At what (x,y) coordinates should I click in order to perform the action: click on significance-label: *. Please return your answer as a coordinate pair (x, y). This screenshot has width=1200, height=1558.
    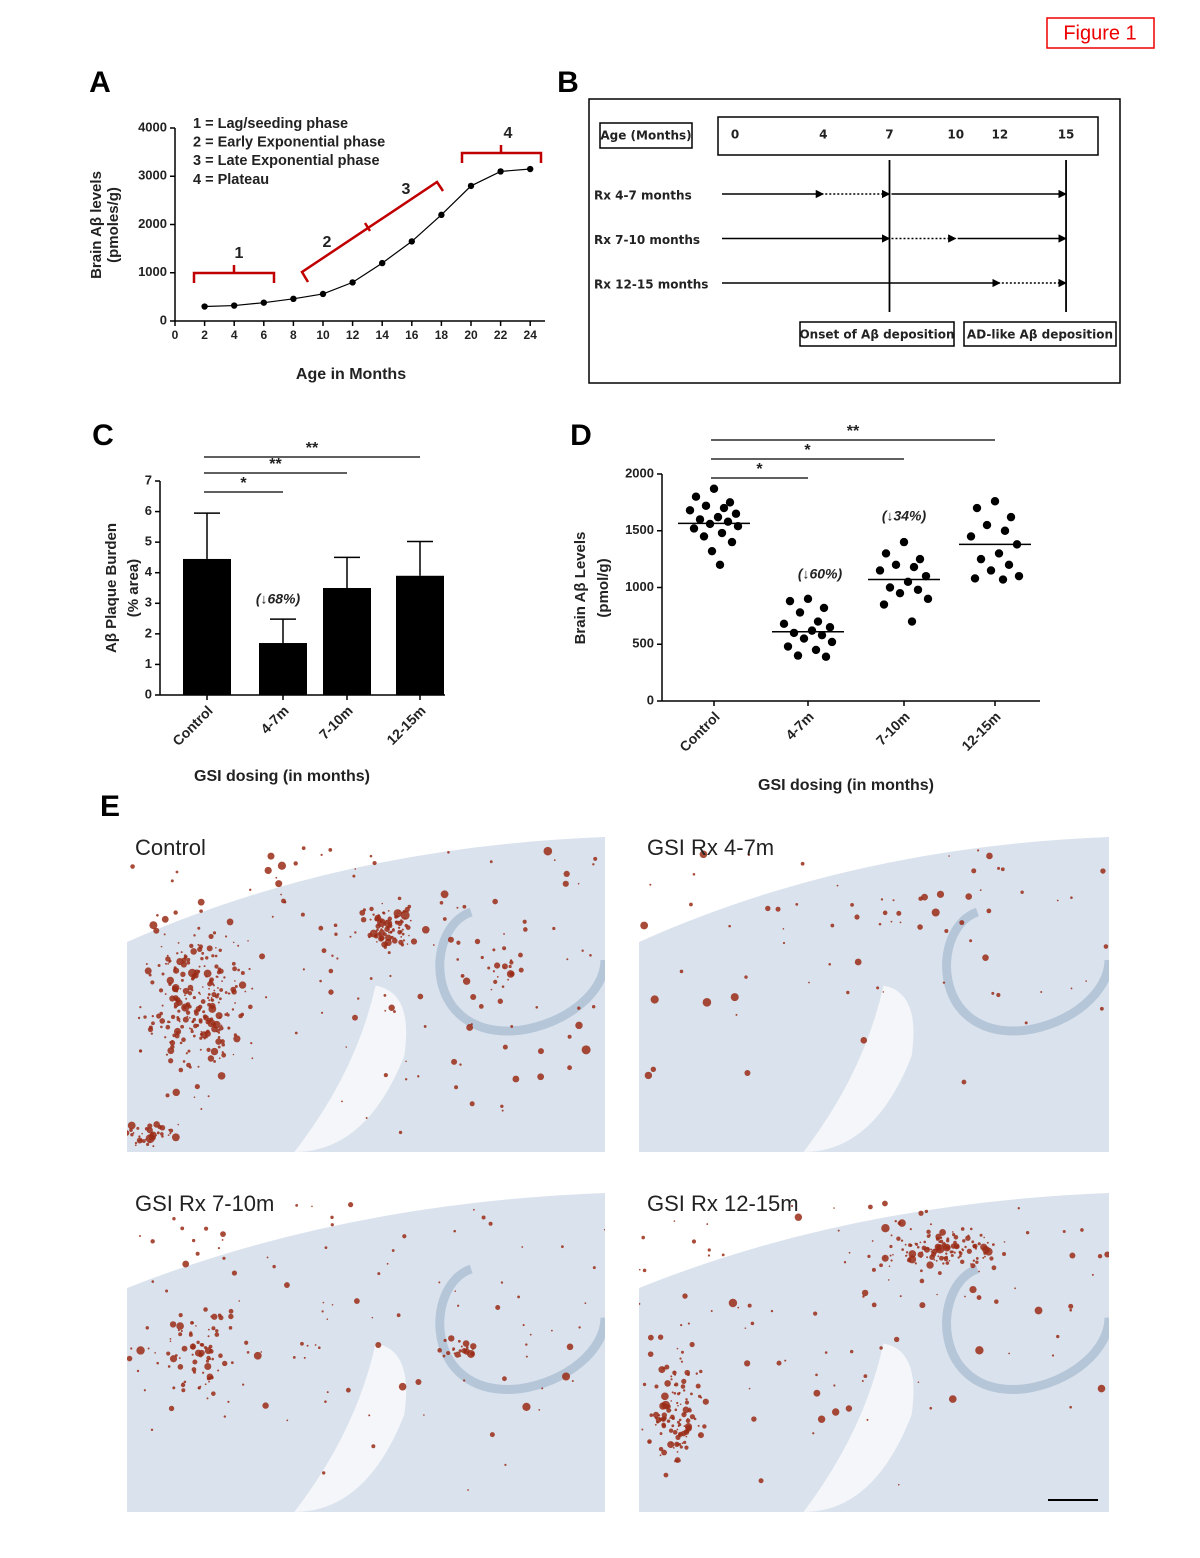
    Looking at the image, I should click on (759, 469).